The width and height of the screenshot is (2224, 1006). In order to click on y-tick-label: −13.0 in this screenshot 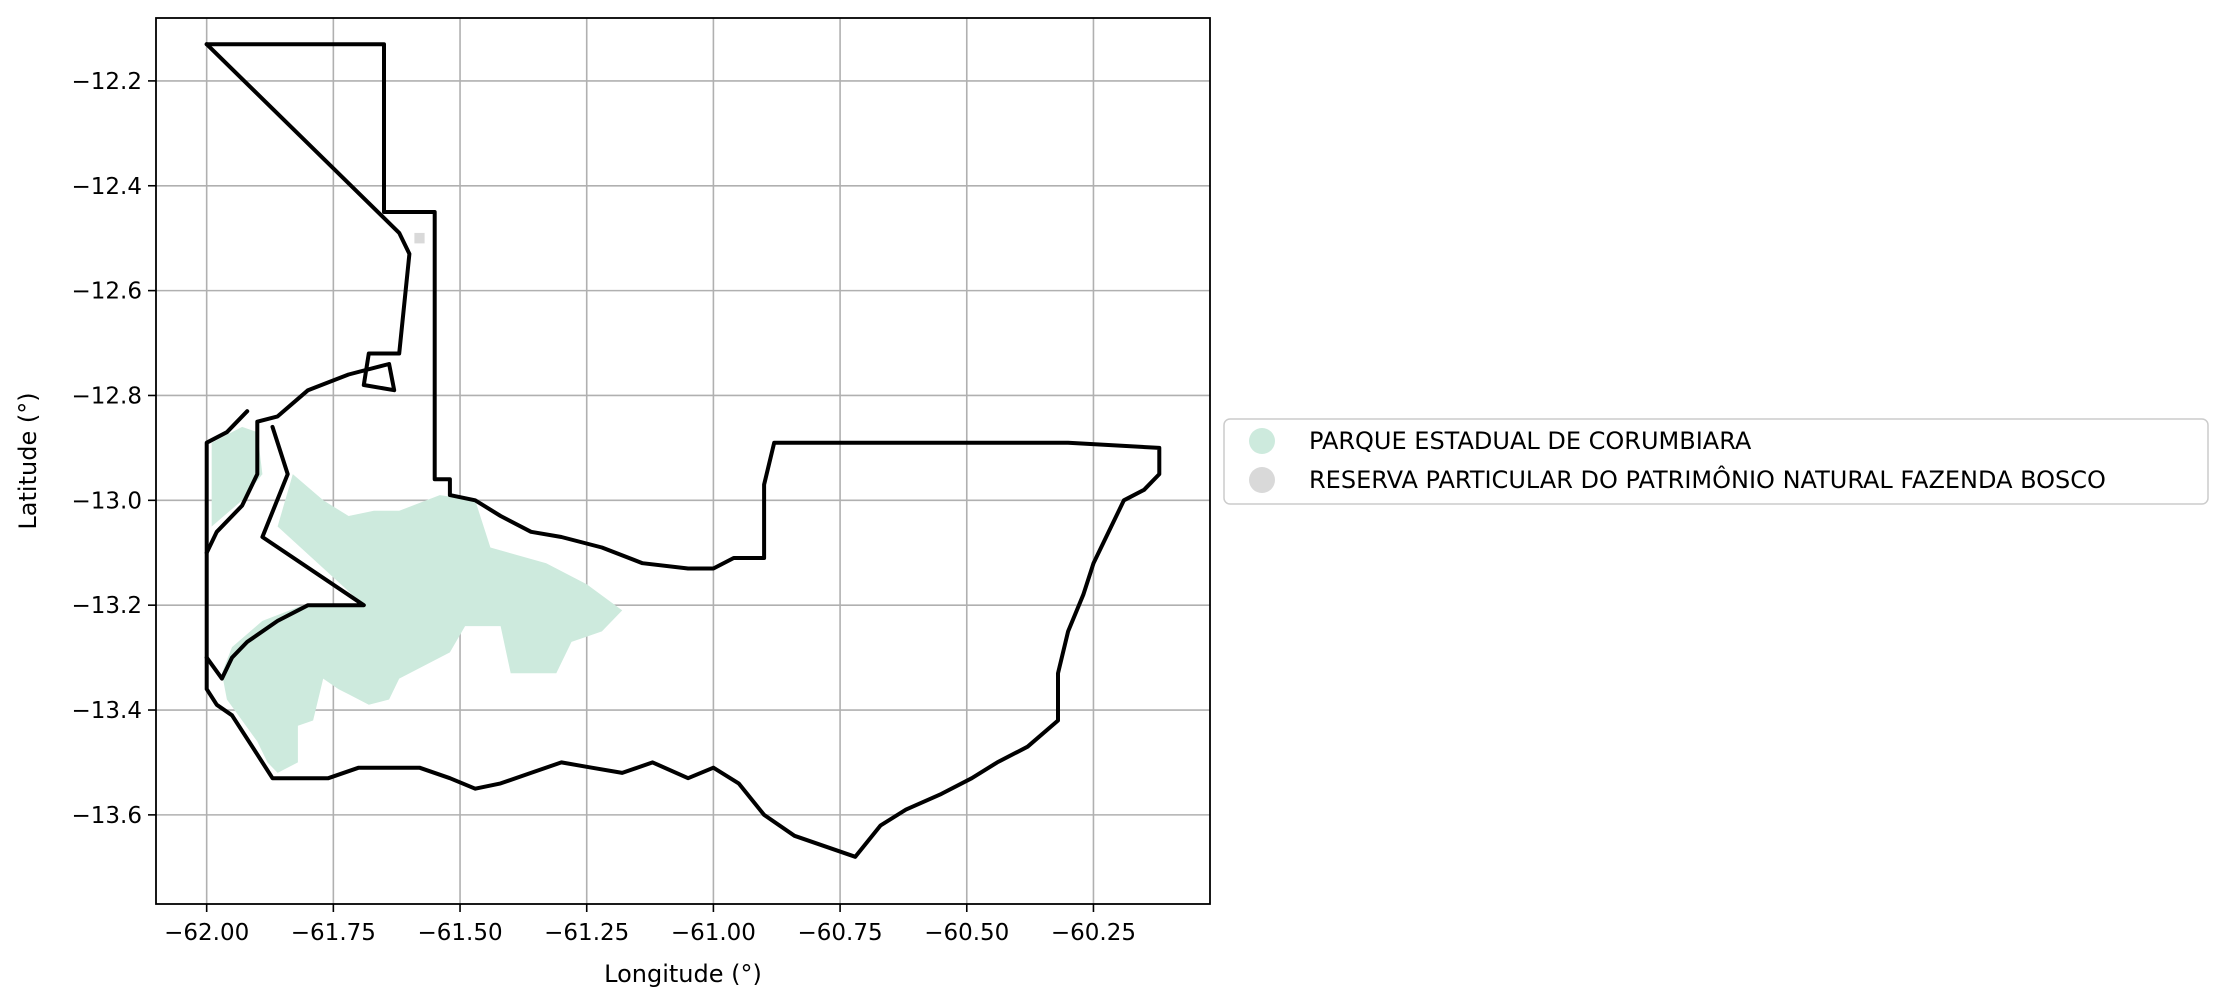, I will do `click(107, 501)`.